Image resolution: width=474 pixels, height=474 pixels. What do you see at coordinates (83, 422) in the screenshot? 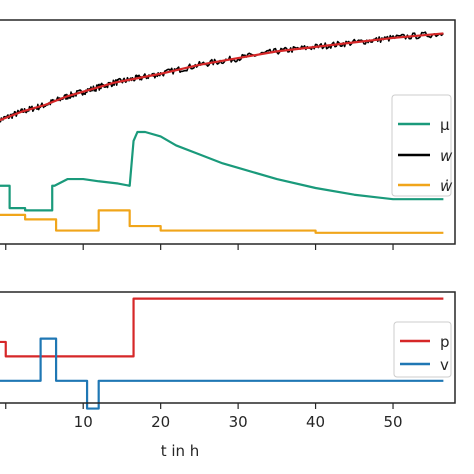
I see `x-tick-label: 10` at bounding box center [83, 422].